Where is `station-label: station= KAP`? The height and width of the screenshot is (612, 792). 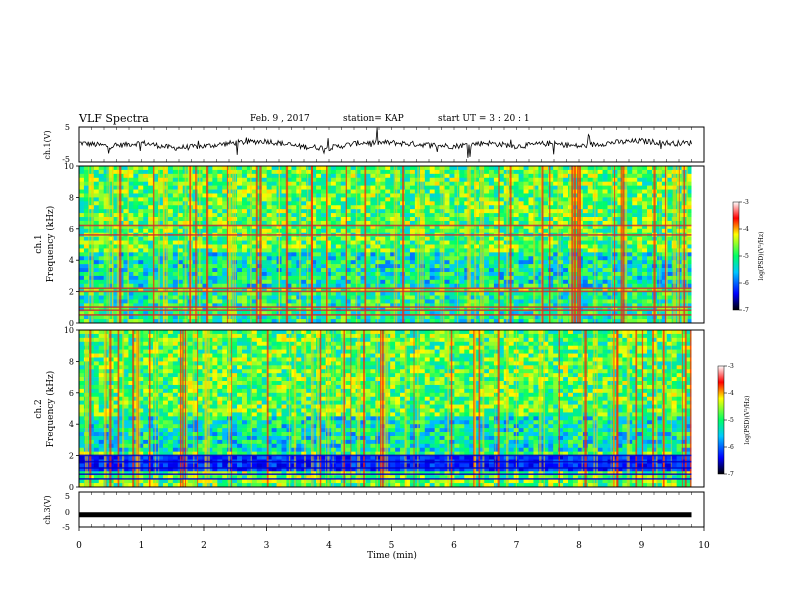 station-label: station= KAP is located at coordinates (373, 119).